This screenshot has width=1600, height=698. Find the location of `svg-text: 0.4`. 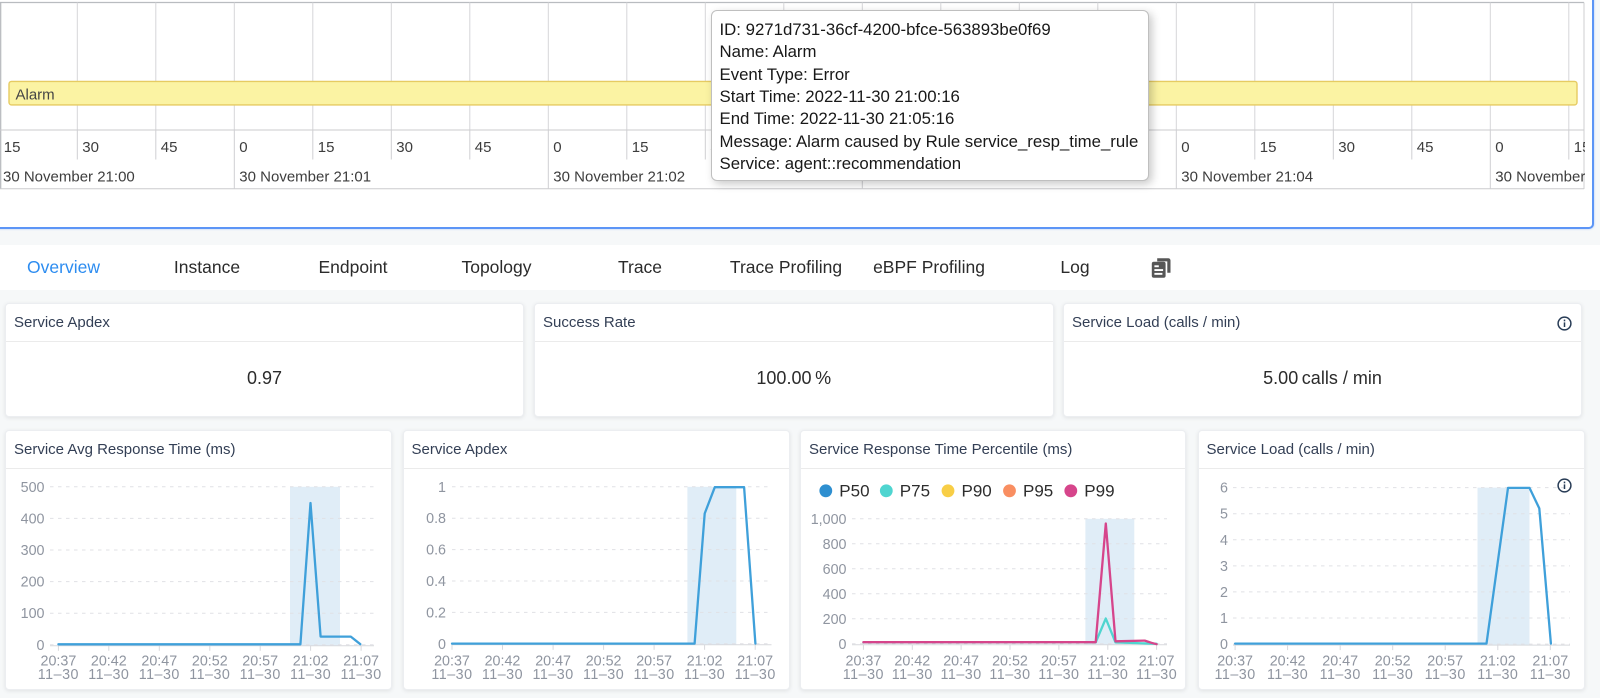

svg-text: 0.4 is located at coordinates (436, 582).